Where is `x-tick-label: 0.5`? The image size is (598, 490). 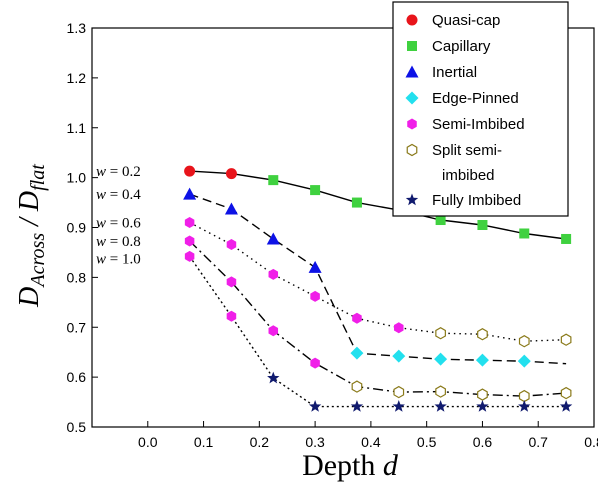
x-tick-label: 0.5 is located at coordinates (427, 442).